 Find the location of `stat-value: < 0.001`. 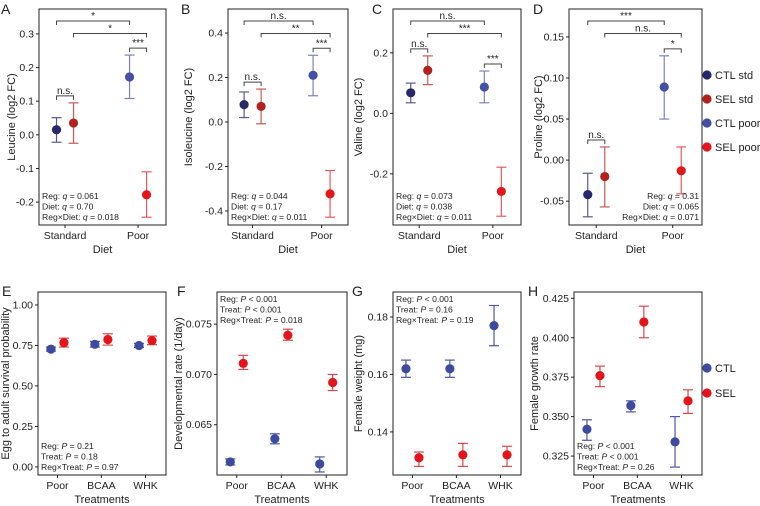

stat-value: < 0.001 is located at coordinates (623, 457).